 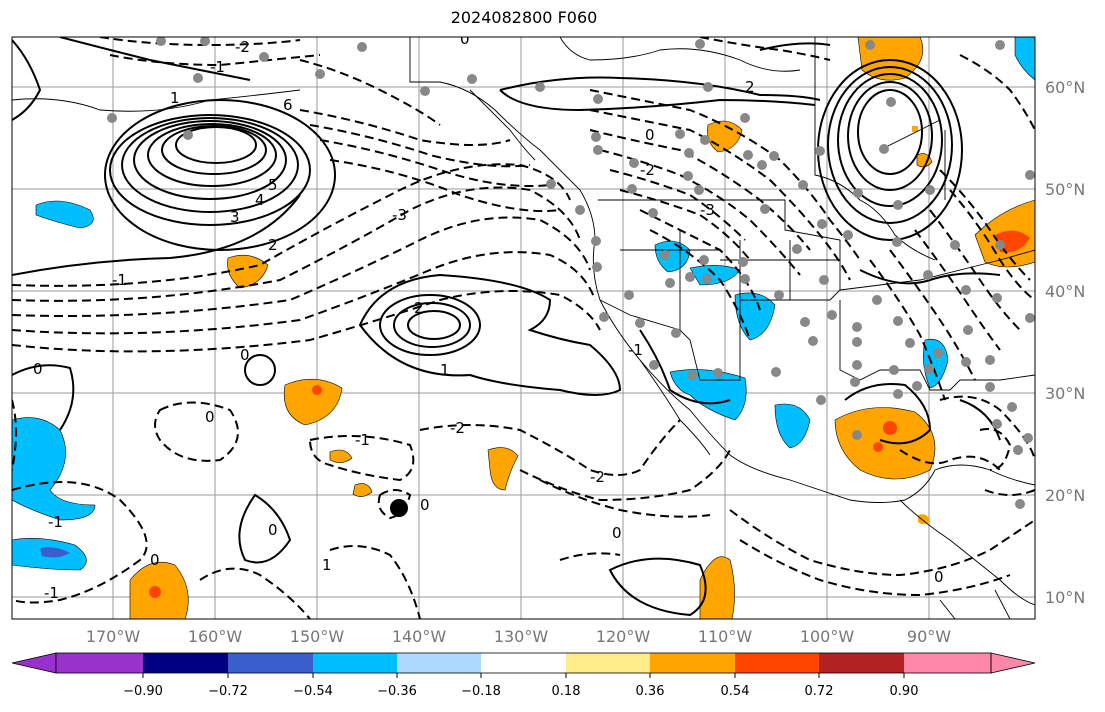 What do you see at coordinates (317, 636) in the screenshot?
I see `lon-label-150: 150°W` at bounding box center [317, 636].